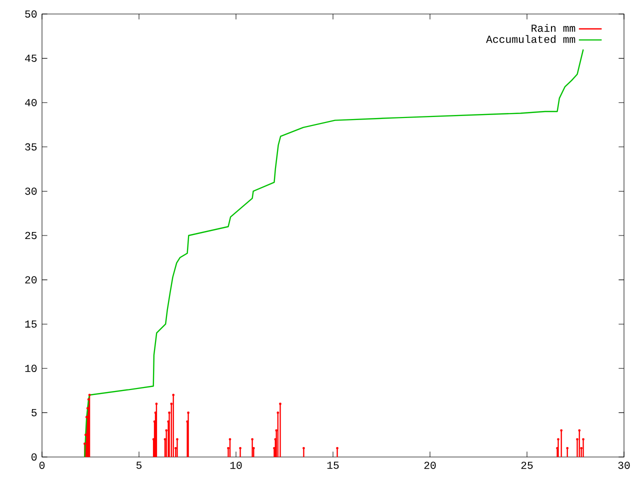 The height and width of the screenshot is (480, 640). What do you see at coordinates (236, 465) in the screenshot?
I see `x-tick-label: 10` at bounding box center [236, 465].